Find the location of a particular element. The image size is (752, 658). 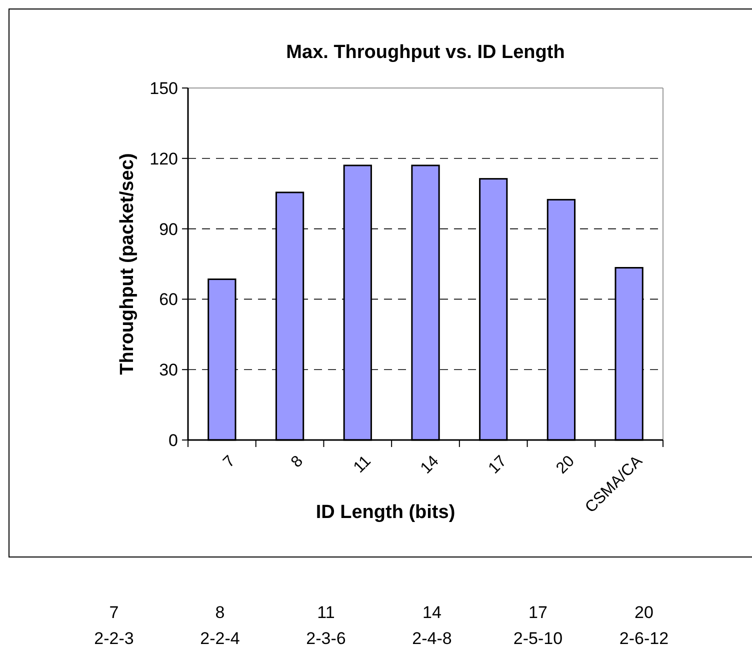

x-tick-label: 20 is located at coordinates (565, 465).